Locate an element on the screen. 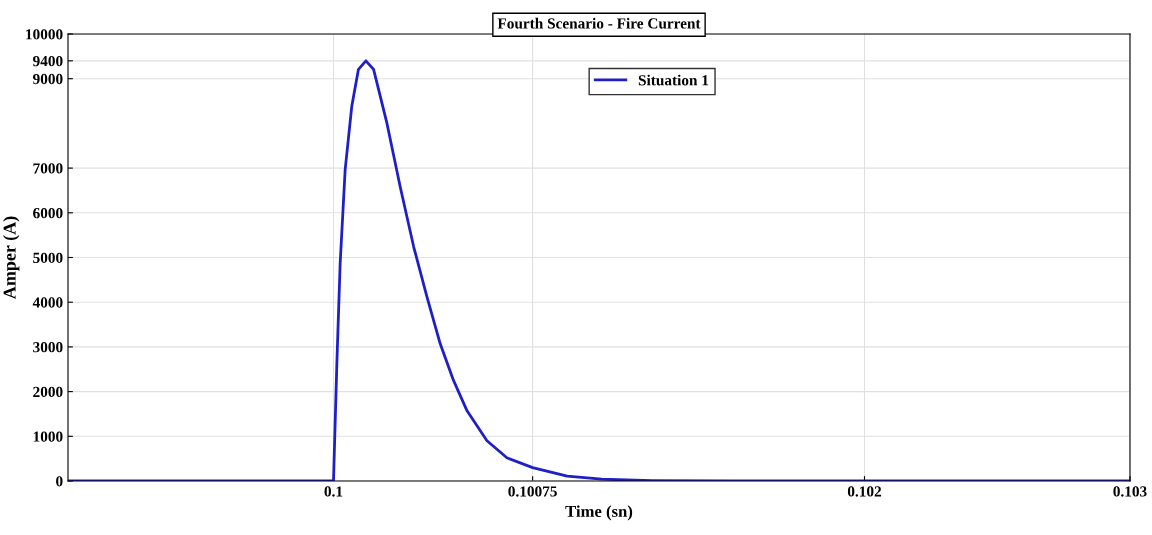 The image size is (1152, 535). y-tick-label: 5000 is located at coordinates (48, 257).